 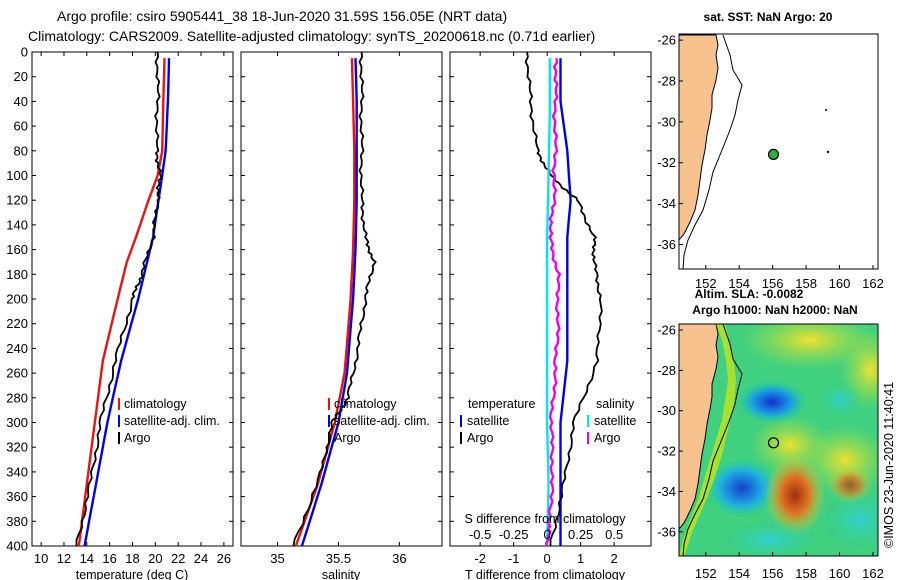 I want to click on t-difference-axis-label: T difference from climatology, so click(x=545, y=574).